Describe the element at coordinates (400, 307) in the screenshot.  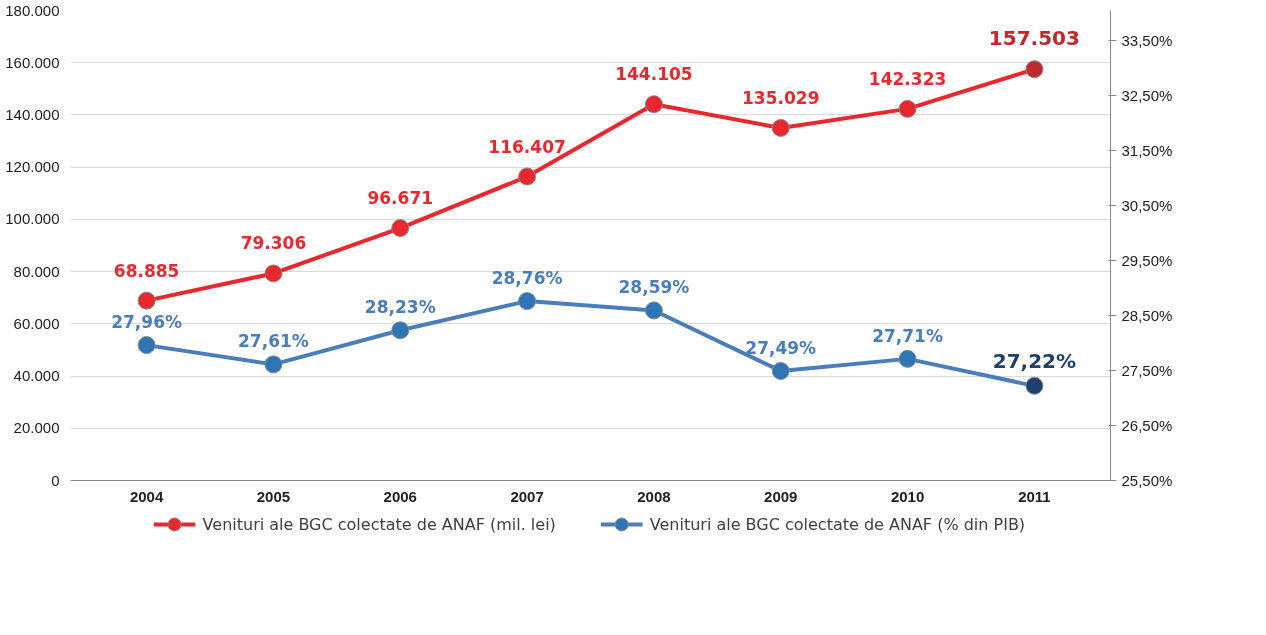
I see `data-label: 28,23%` at that location.